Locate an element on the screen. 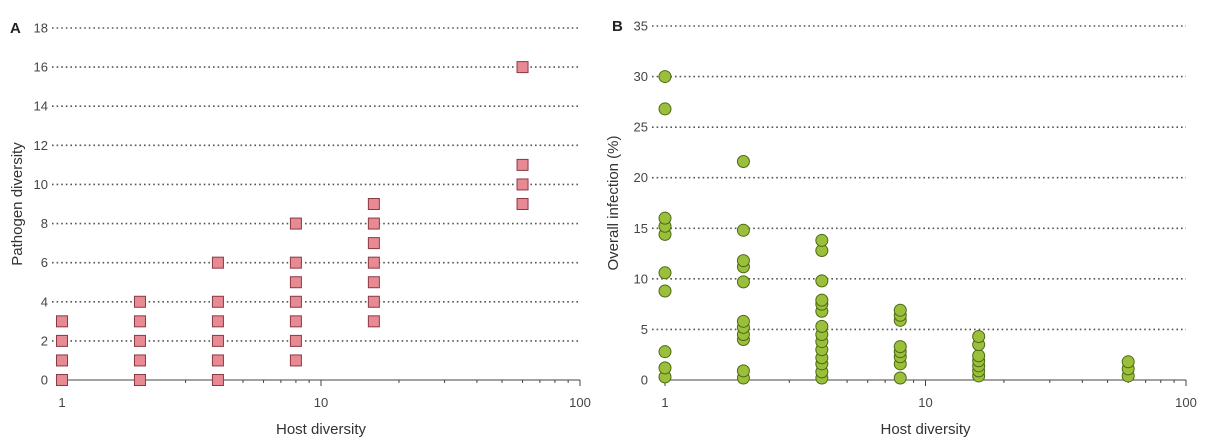 The height and width of the screenshot is (438, 1208). y-tick-label: 4 is located at coordinates (44, 301).